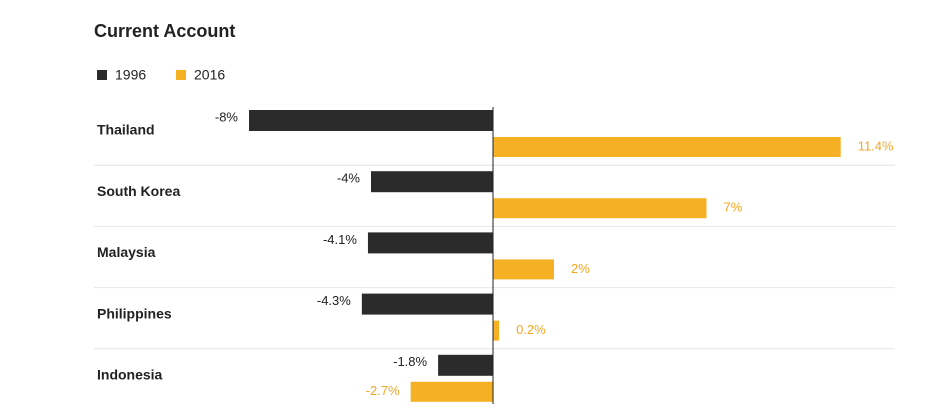 This screenshot has width=926, height=414. I want to click on value-label: -4%, so click(349, 178).